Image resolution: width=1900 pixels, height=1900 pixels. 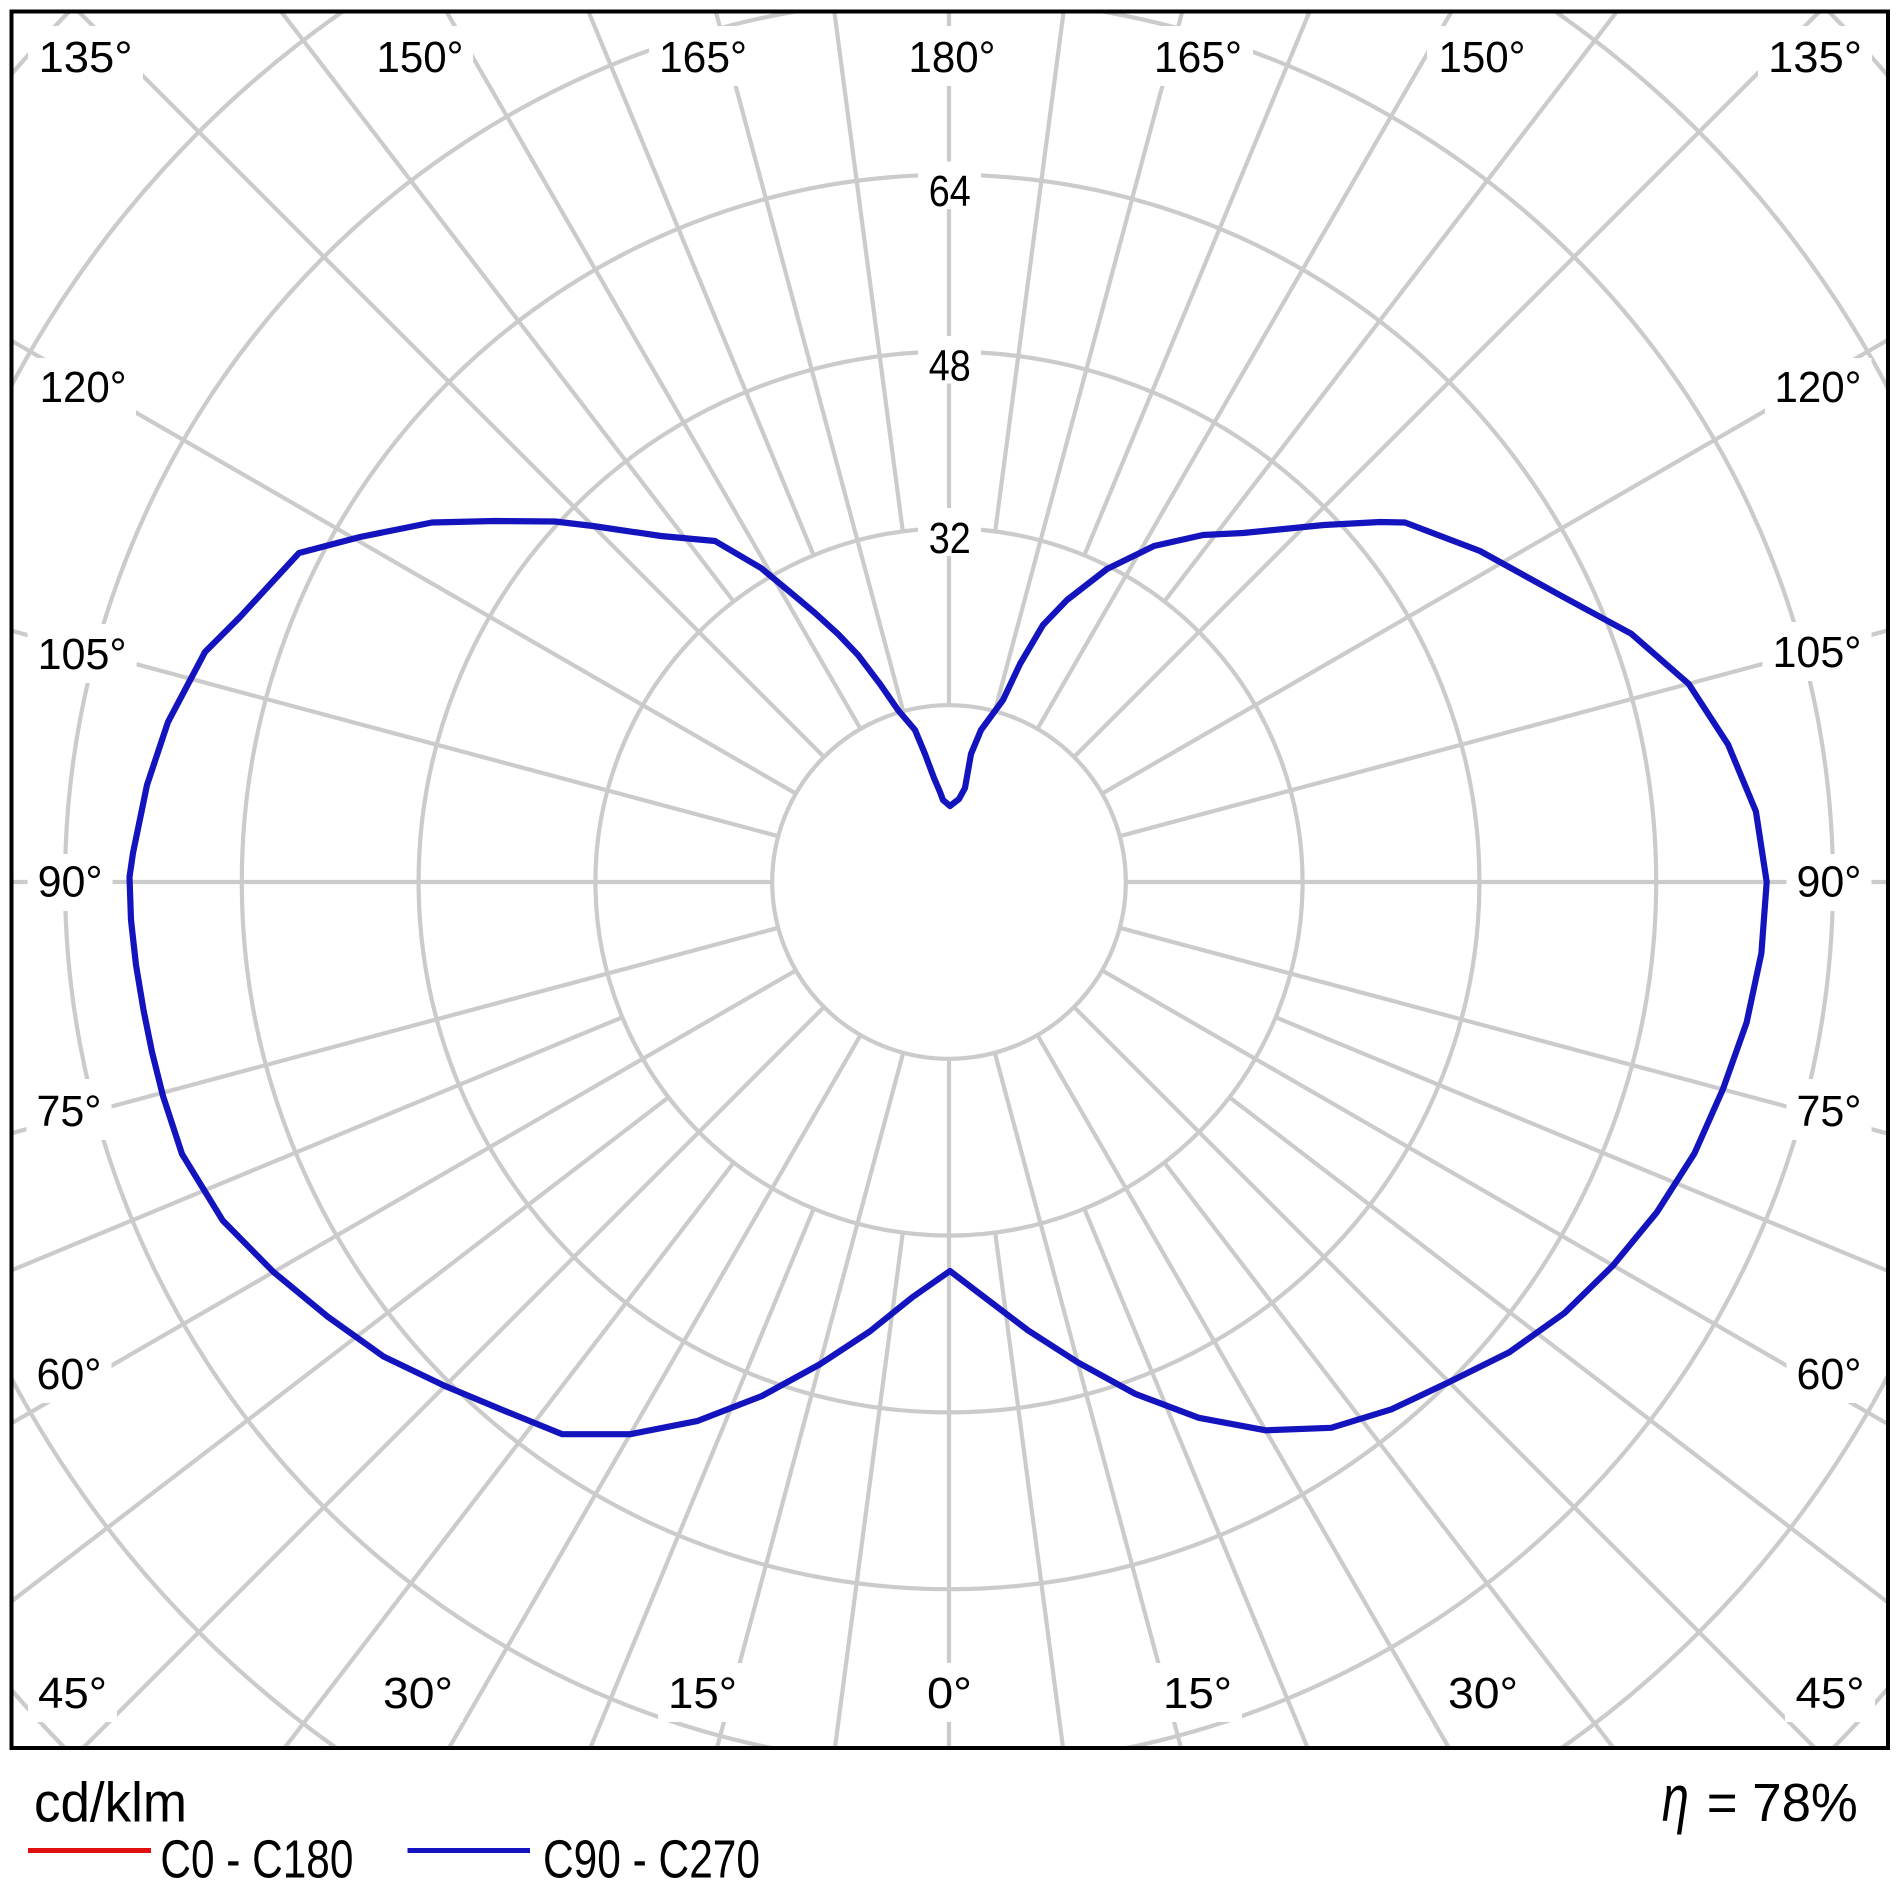 What do you see at coordinates (949, 1694) in the screenshot?
I see `svg-text: 0°` at bounding box center [949, 1694].